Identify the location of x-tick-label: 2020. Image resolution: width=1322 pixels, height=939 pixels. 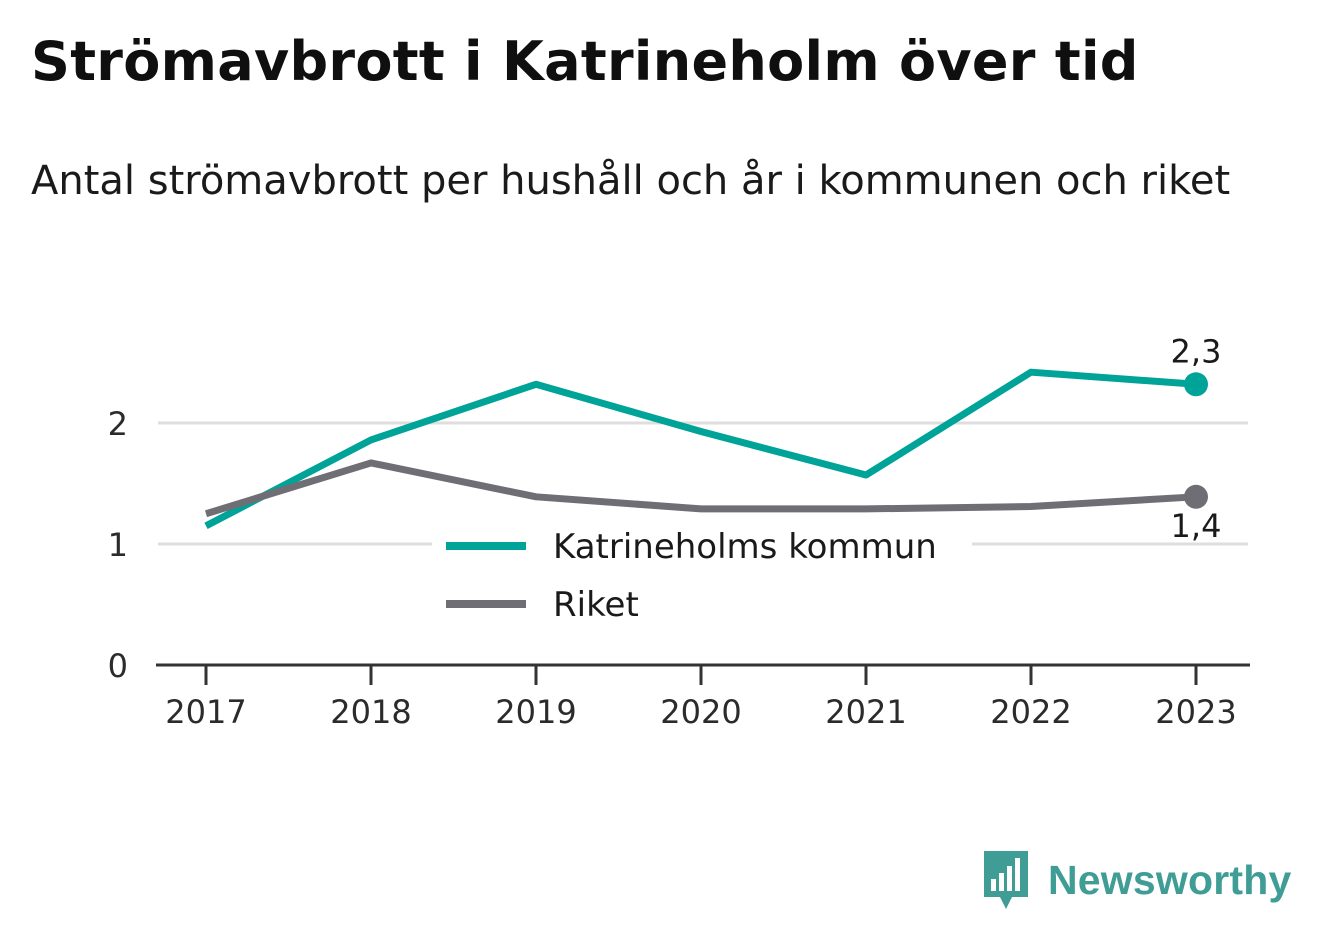
(700, 712).